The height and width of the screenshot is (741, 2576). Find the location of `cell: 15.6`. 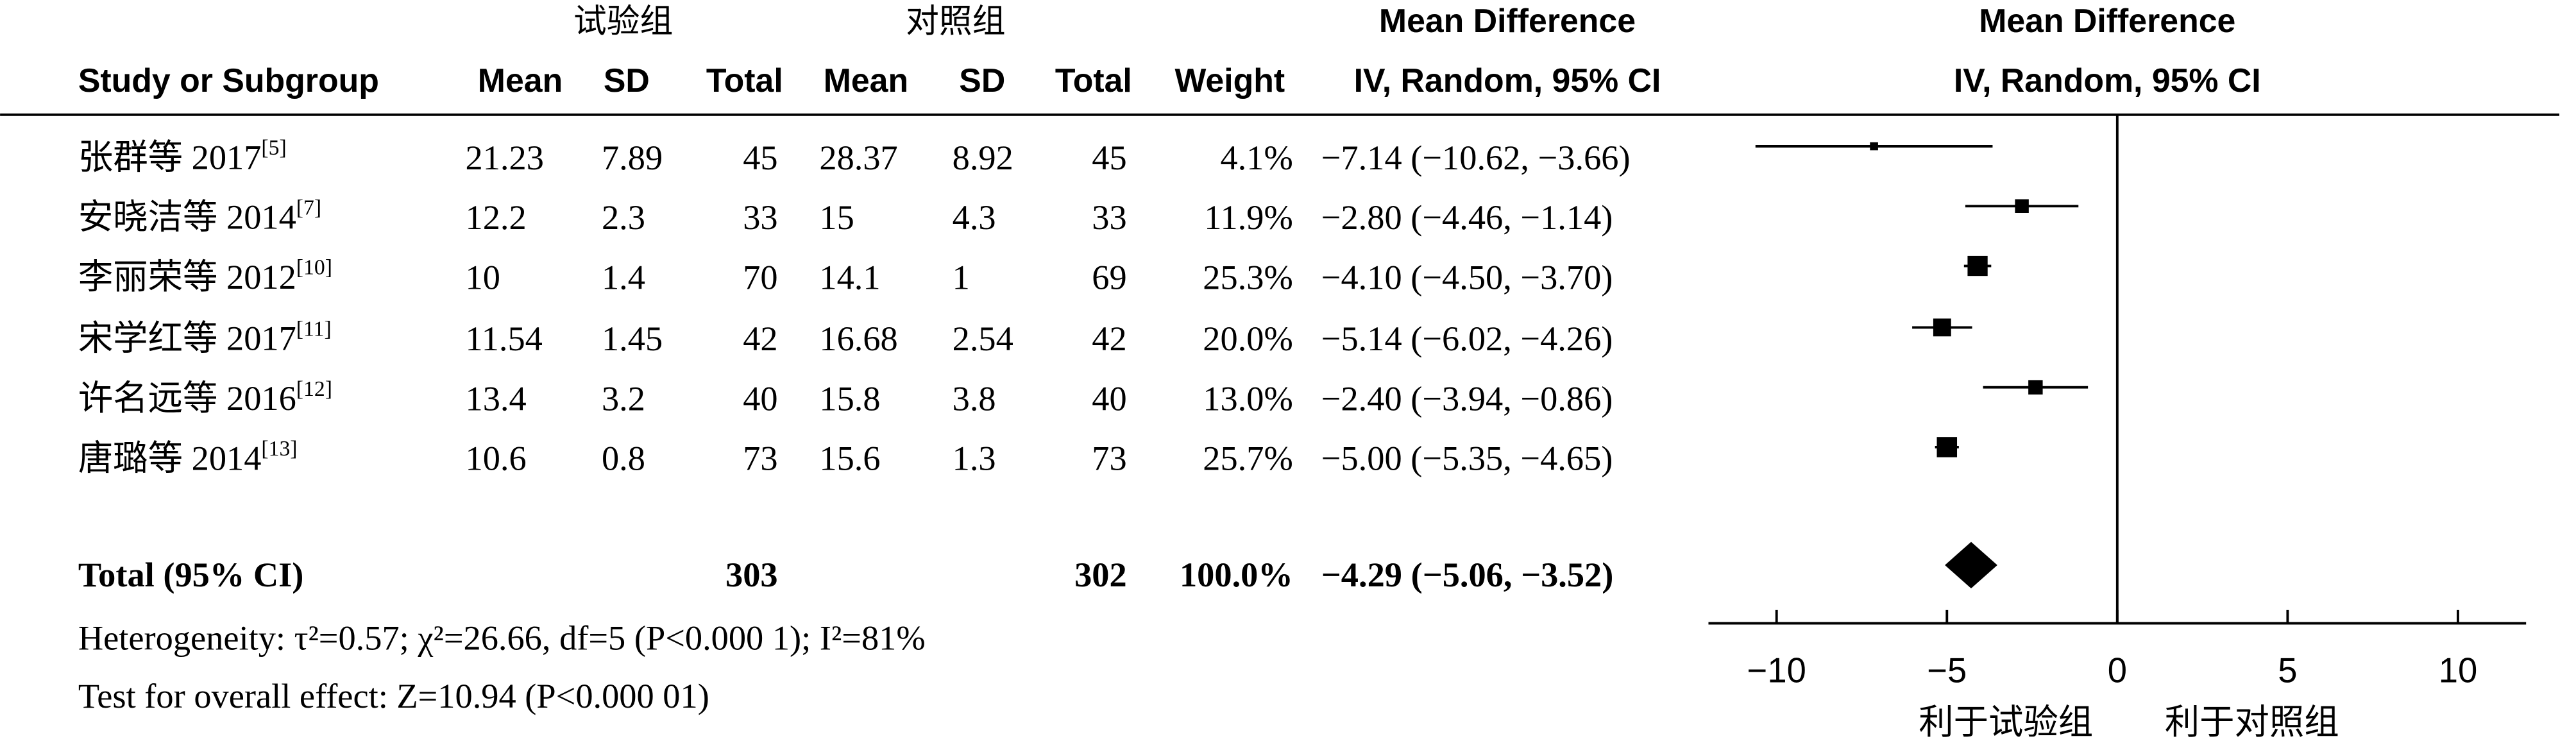

cell: 15.6 is located at coordinates (849, 458).